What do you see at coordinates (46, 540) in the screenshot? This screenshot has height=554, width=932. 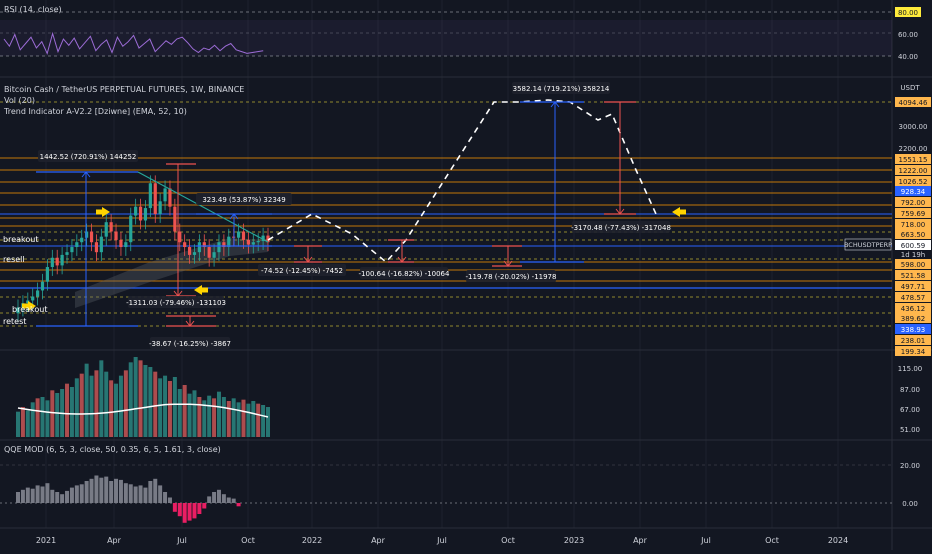 I see `time-label: 2021` at bounding box center [46, 540].